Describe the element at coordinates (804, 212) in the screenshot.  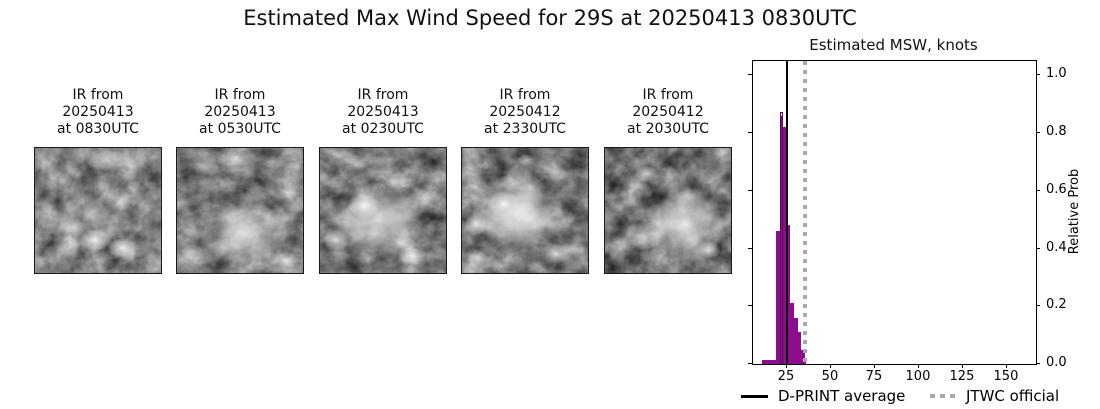
I see `jtwc-official-line` at that location.